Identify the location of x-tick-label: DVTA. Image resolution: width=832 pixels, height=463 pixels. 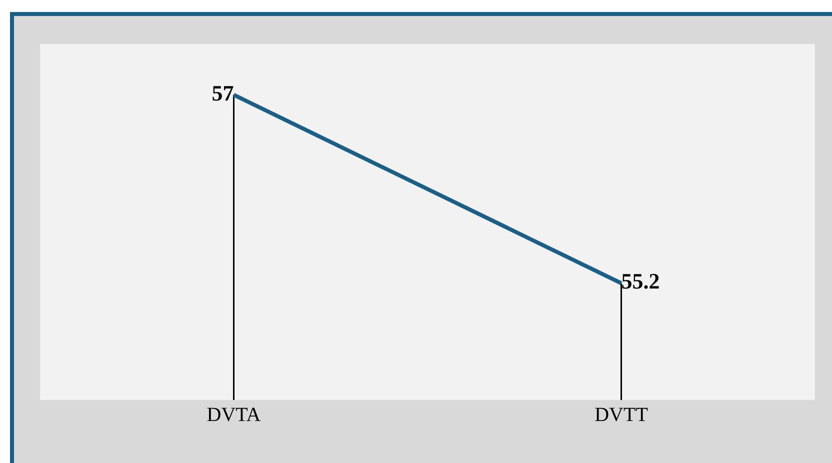
(234, 415).